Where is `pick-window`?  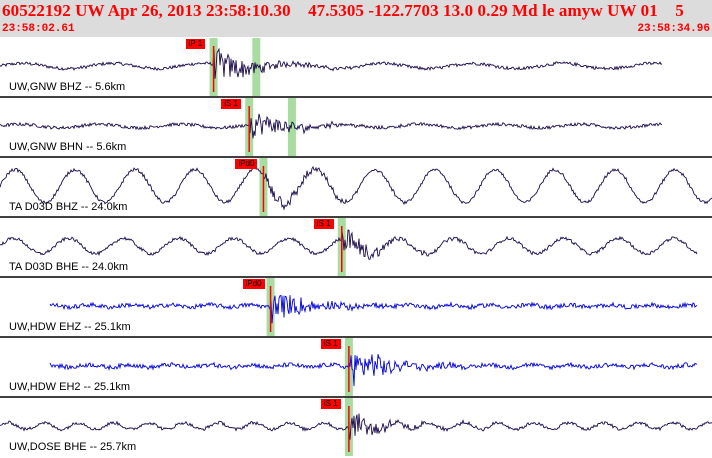
pick-window is located at coordinates (291, 127).